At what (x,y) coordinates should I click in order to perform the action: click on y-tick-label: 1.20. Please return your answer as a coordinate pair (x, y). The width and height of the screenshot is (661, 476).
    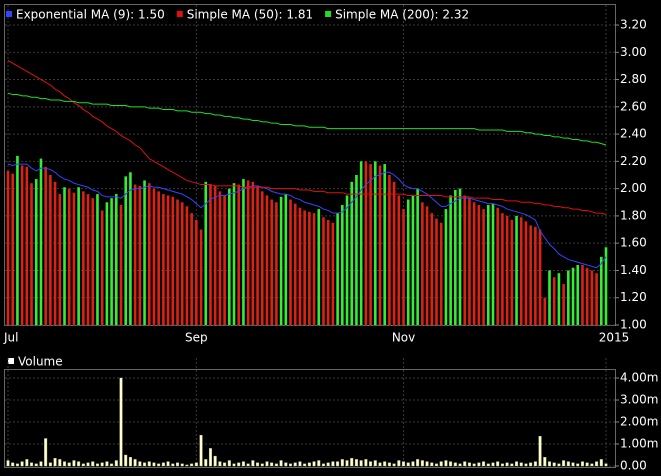
    Looking at the image, I should click on (633, 297).